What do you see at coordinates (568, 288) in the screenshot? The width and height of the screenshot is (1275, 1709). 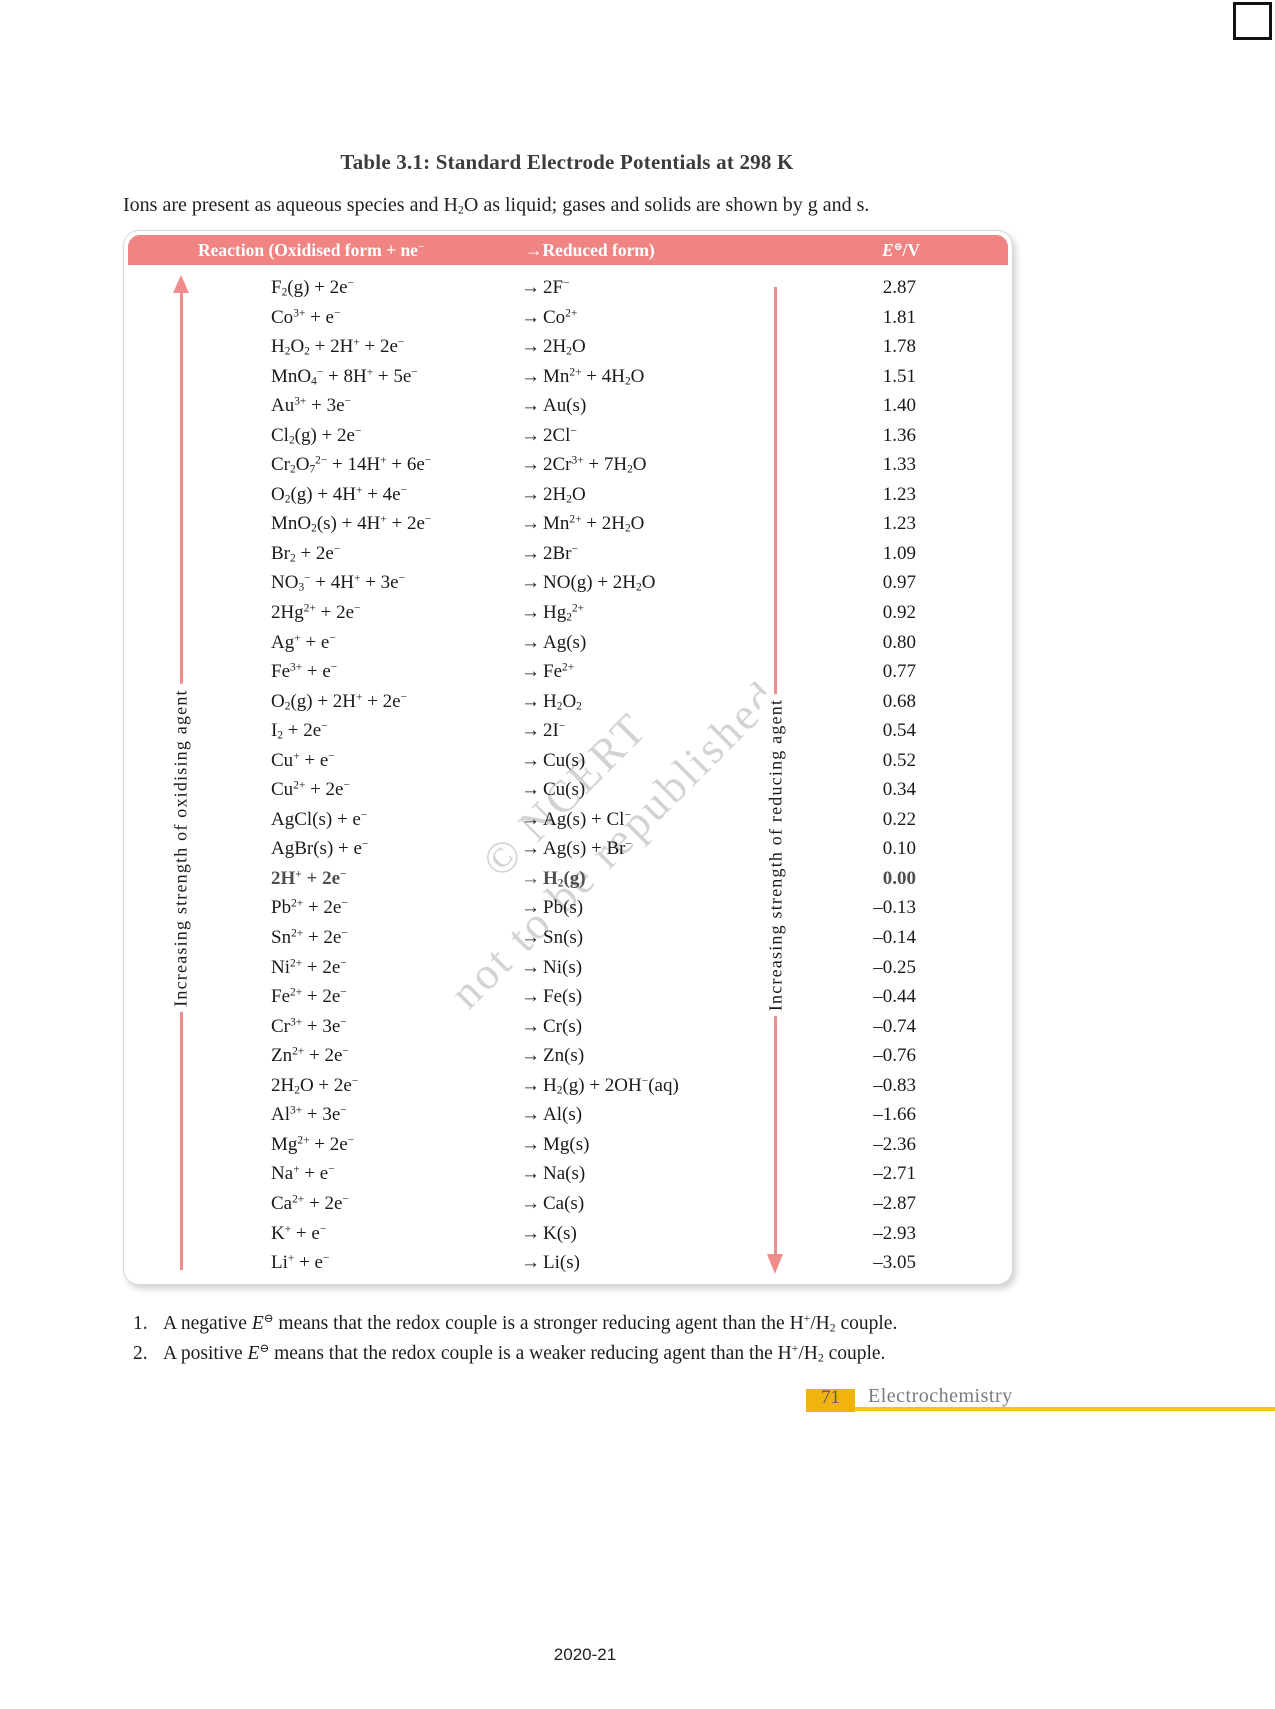 I see `table-row: F2(g) + 2e− → 2F− 2.87` at bounding box center [568, 288].